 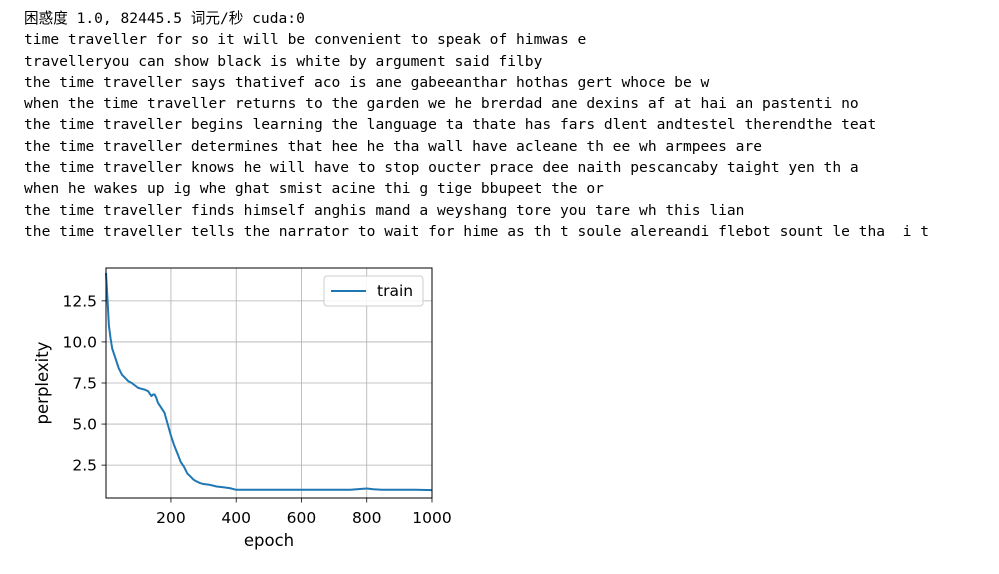 I want to click on x-axis-label: epoch, so click(x=269, y=540).